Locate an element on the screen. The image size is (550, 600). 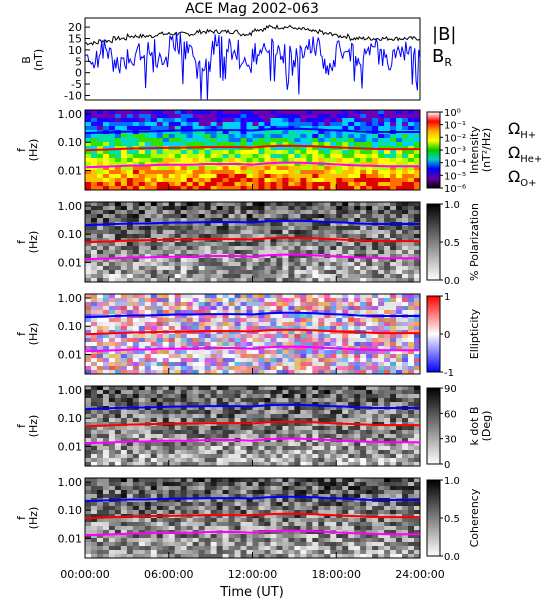
legend-omega-h-plus: ΩH+ is located at coordinates (522, 130).